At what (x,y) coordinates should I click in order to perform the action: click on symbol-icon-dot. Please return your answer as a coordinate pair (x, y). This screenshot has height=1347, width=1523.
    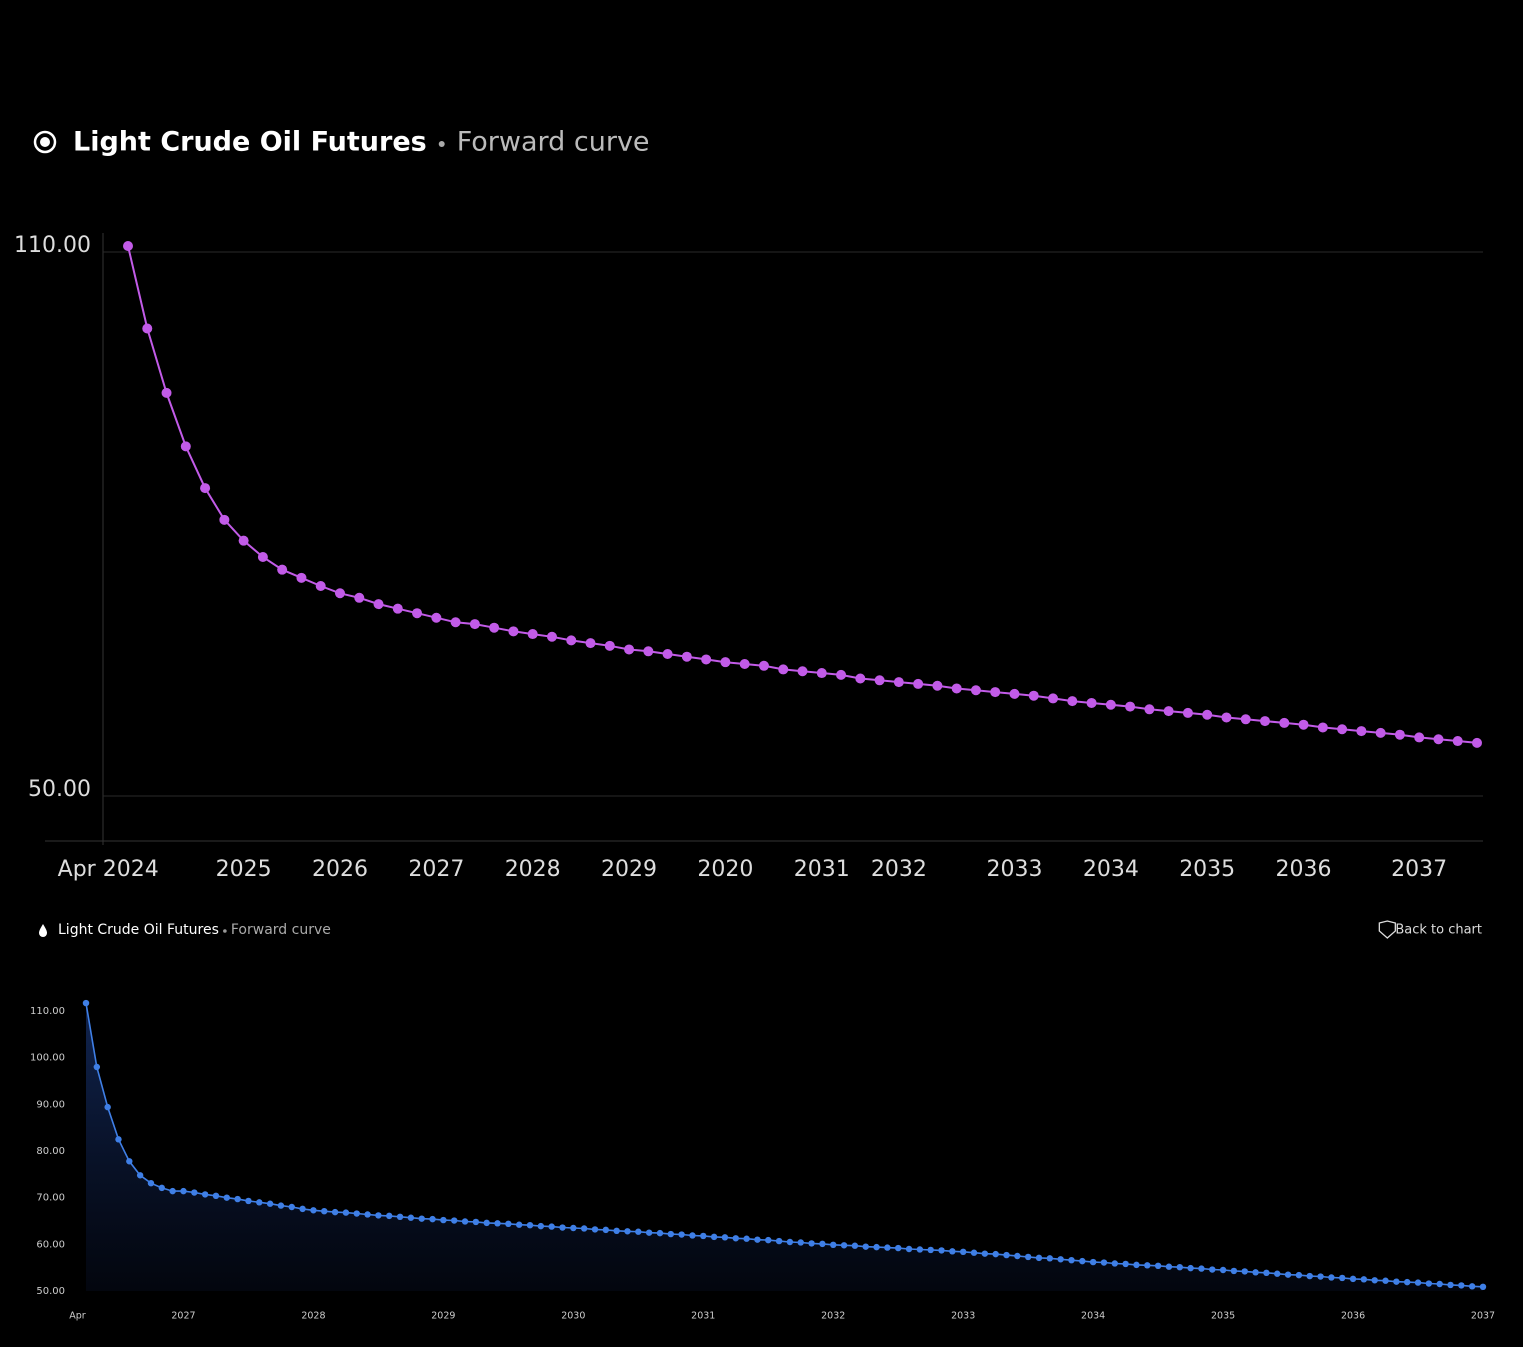
    Looking at the image, I should click on (45, 142).